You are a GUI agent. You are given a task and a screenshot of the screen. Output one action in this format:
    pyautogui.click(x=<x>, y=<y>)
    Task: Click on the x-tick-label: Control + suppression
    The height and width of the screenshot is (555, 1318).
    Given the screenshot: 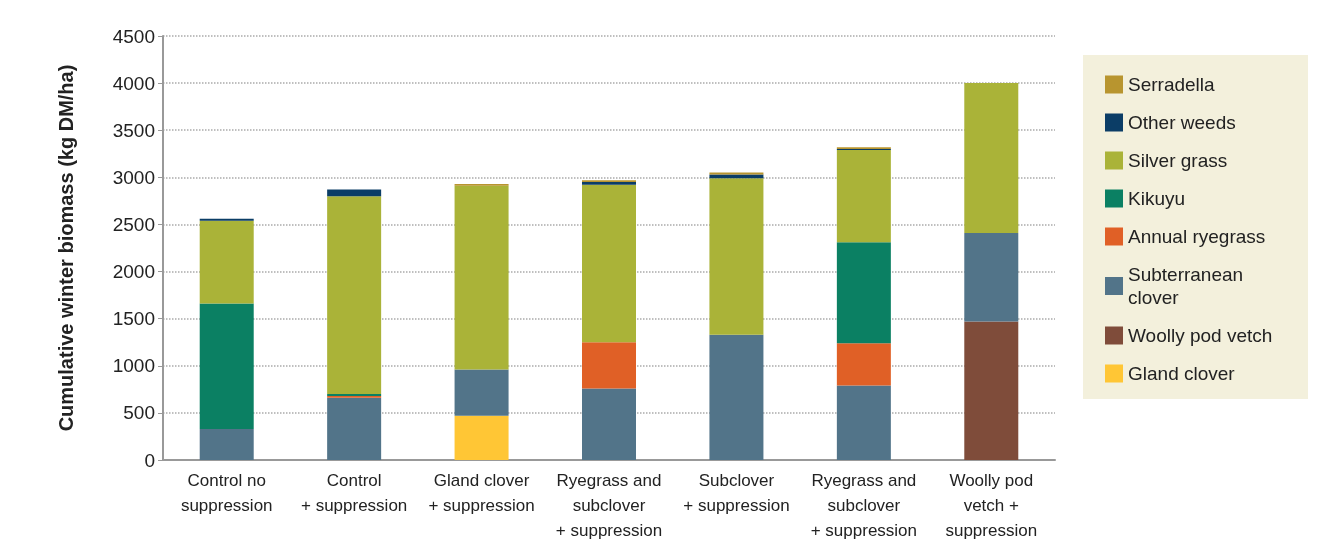 What is the action you would take?
    pyautogui.click(x=354, y=493)
    